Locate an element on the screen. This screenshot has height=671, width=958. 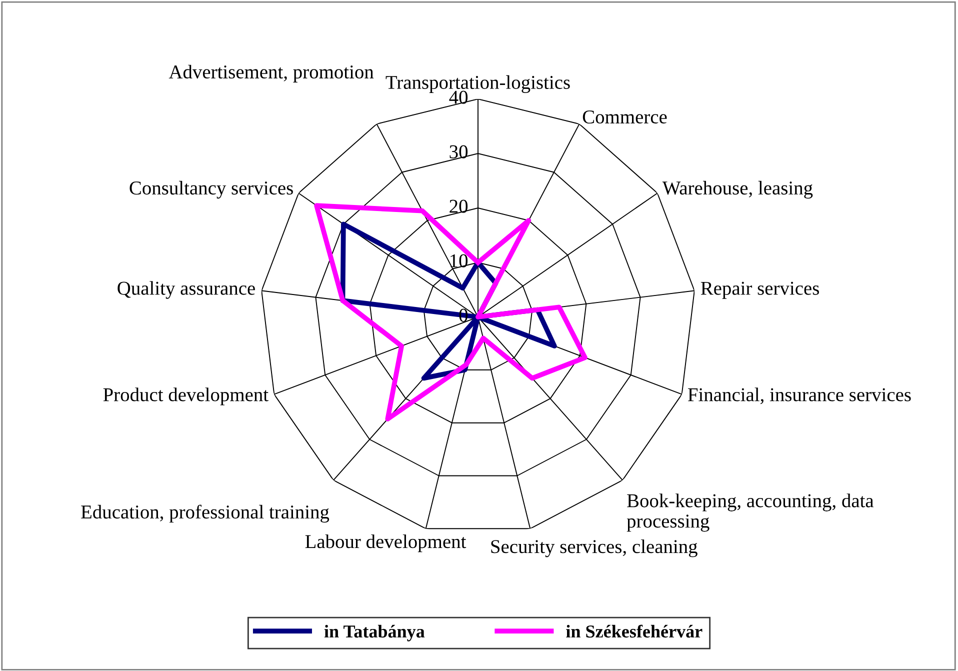
spoke-label: Repair services is located at coordinates (759, 290).